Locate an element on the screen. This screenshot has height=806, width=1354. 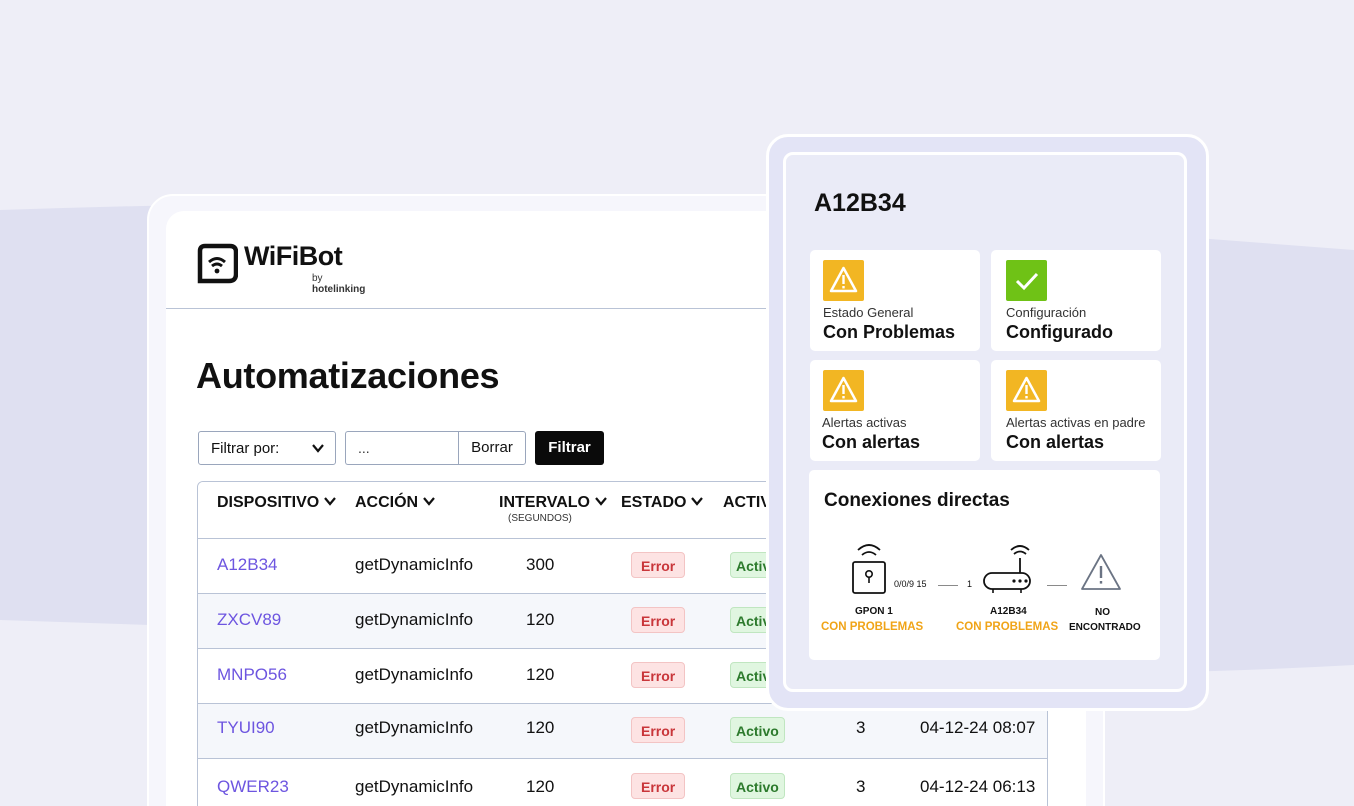
stat-label: Alertas activas is located at coordinates (864, 422).